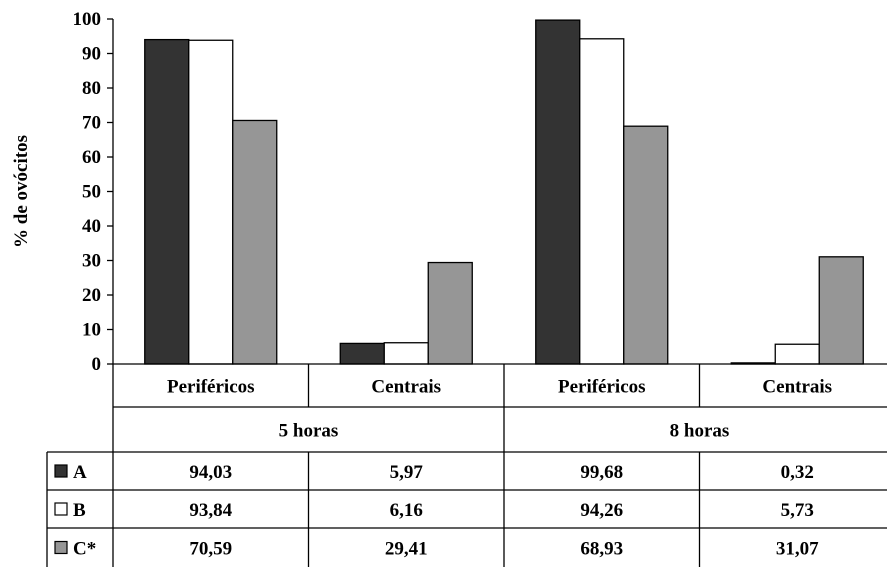  Describe the element at coordinates (84, 549) in the screenshot. I see `legend-label: C*` at that location.